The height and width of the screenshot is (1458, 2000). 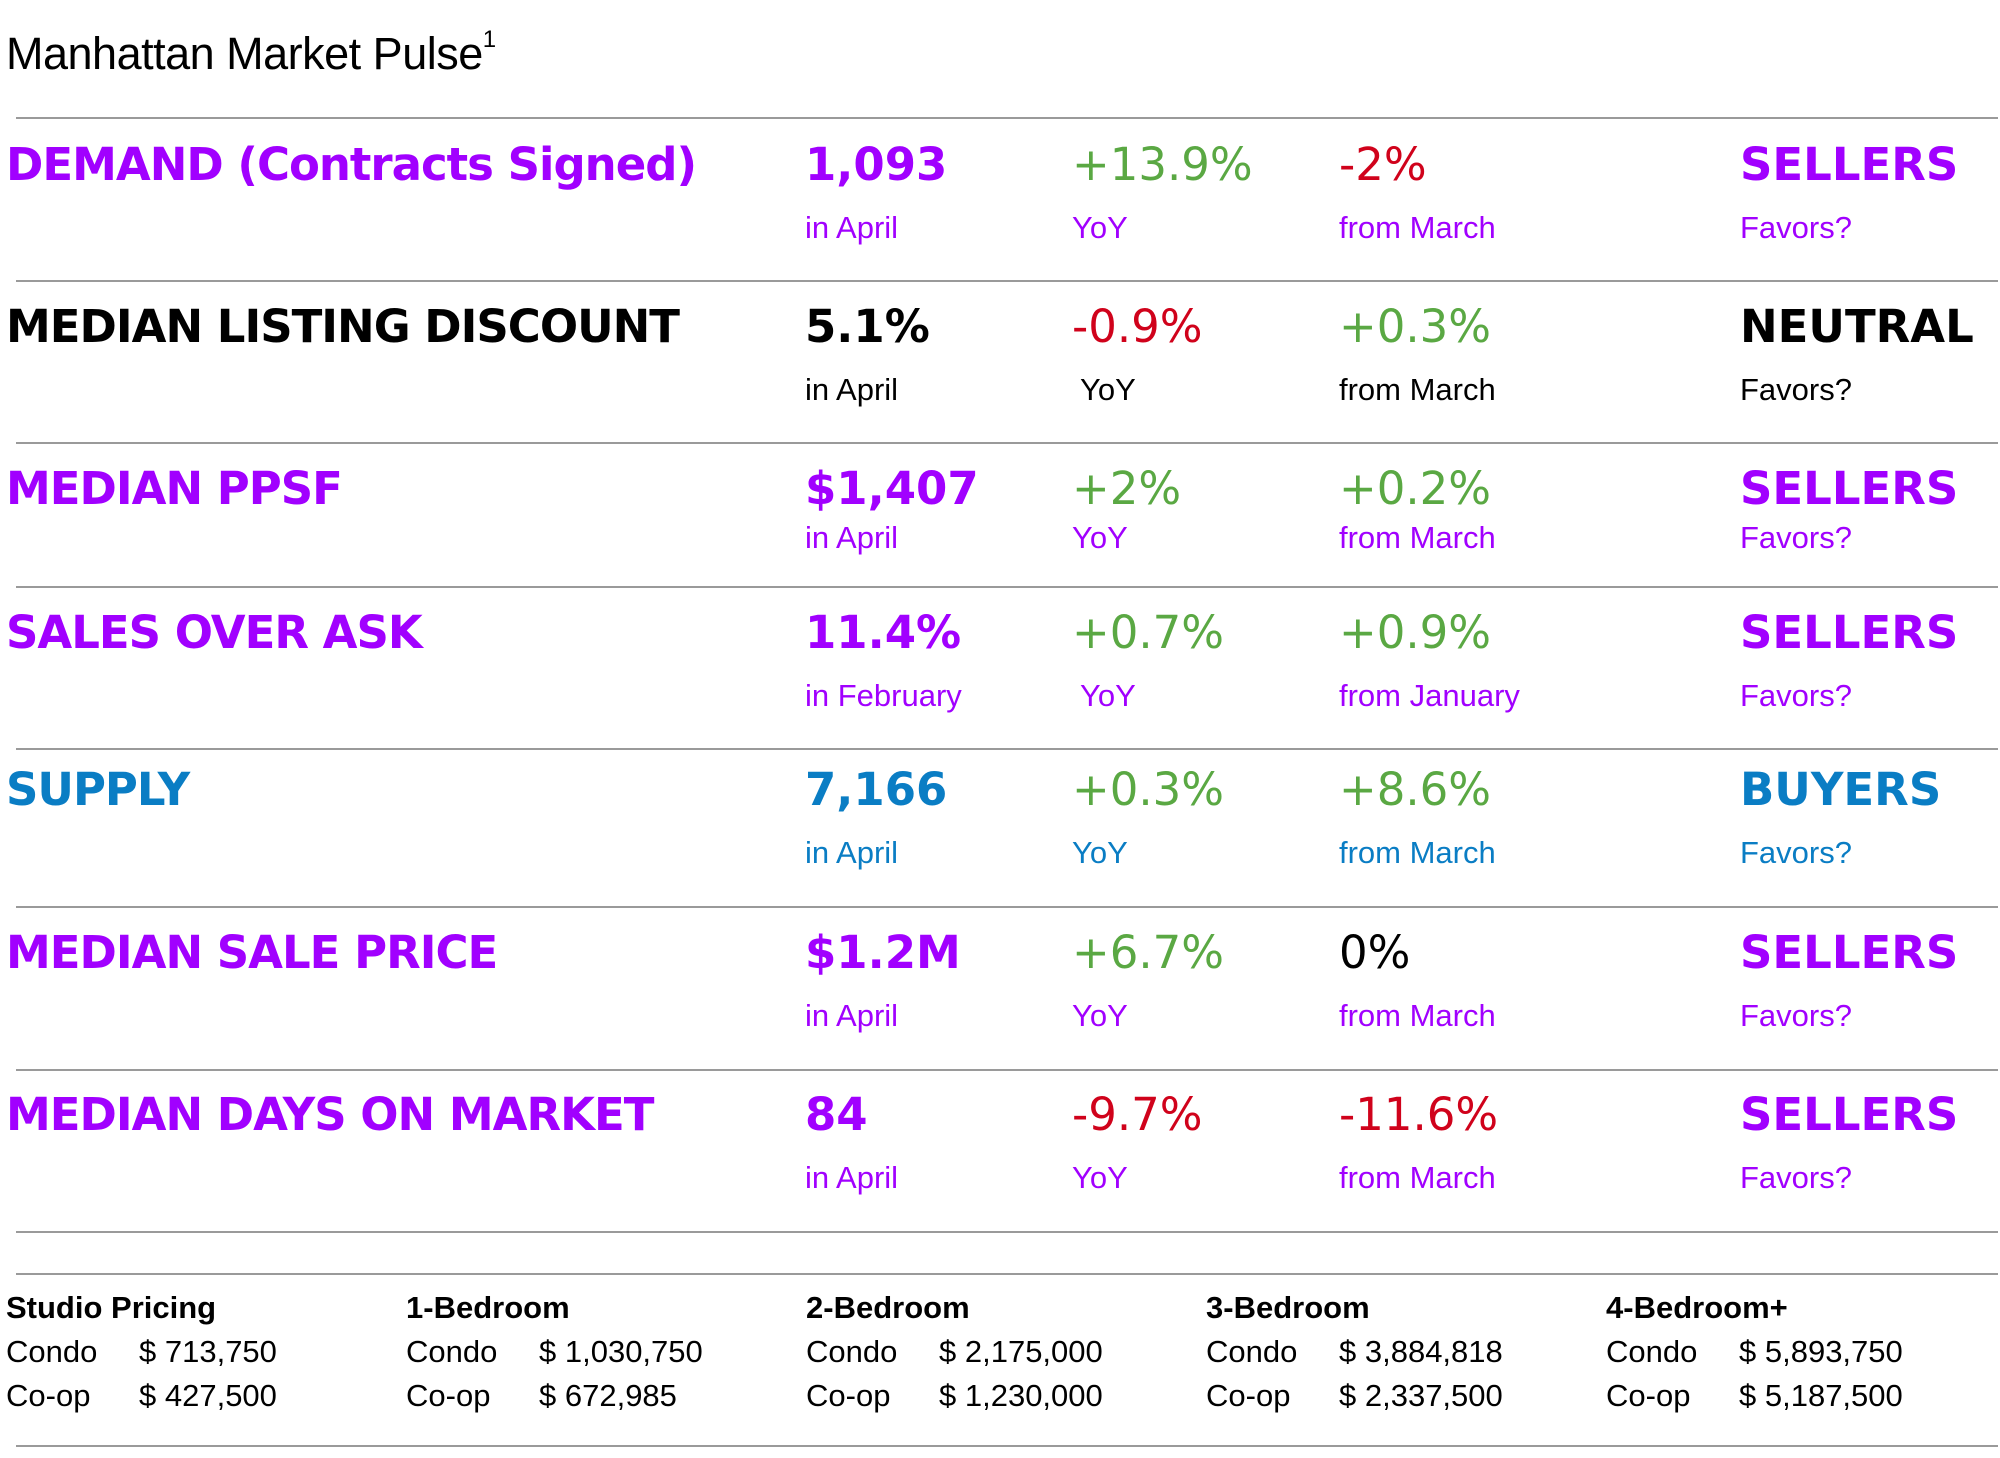 I want to click on pricing-condo-row: Condo $ 1,030,750, so click(x=606, y=1356).